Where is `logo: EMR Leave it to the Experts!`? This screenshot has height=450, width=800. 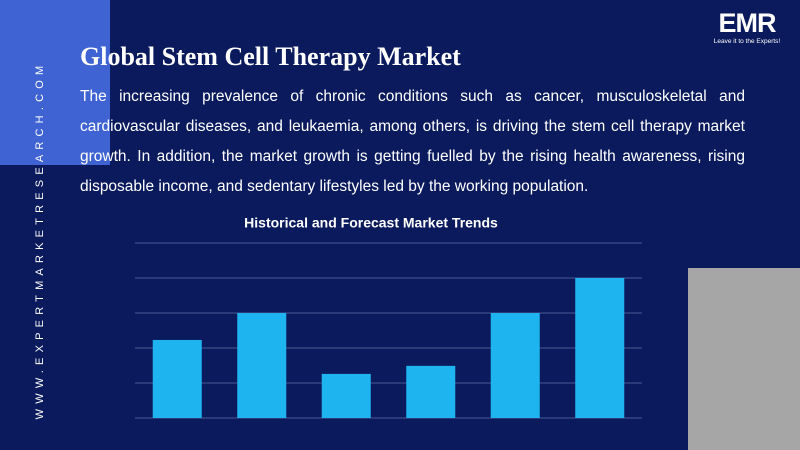
logo: EMR Leave it to the Experts! is located at coordinates (747, 27).